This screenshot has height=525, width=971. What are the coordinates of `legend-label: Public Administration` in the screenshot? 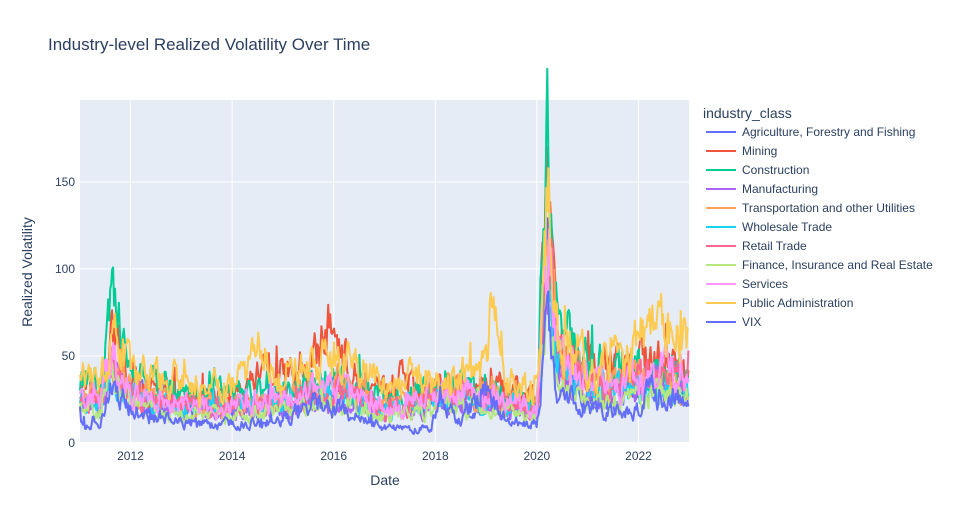 It's located at (797, 303).